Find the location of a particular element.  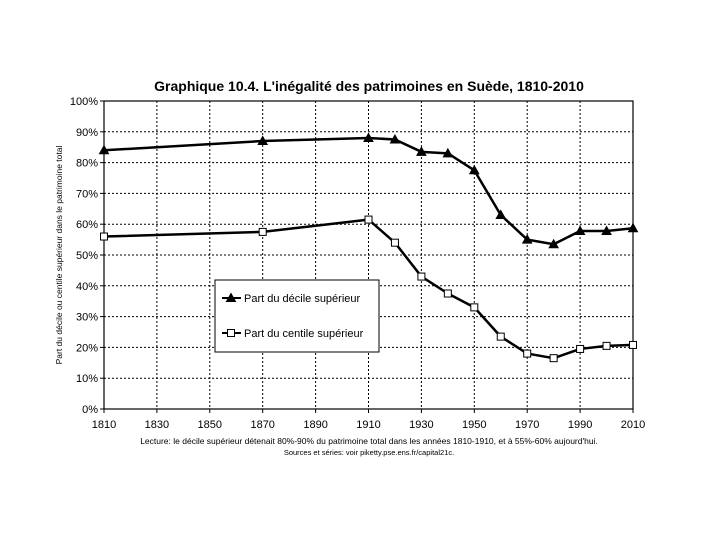

x-tick-label: 1810 is located at coordinates (104, 425).